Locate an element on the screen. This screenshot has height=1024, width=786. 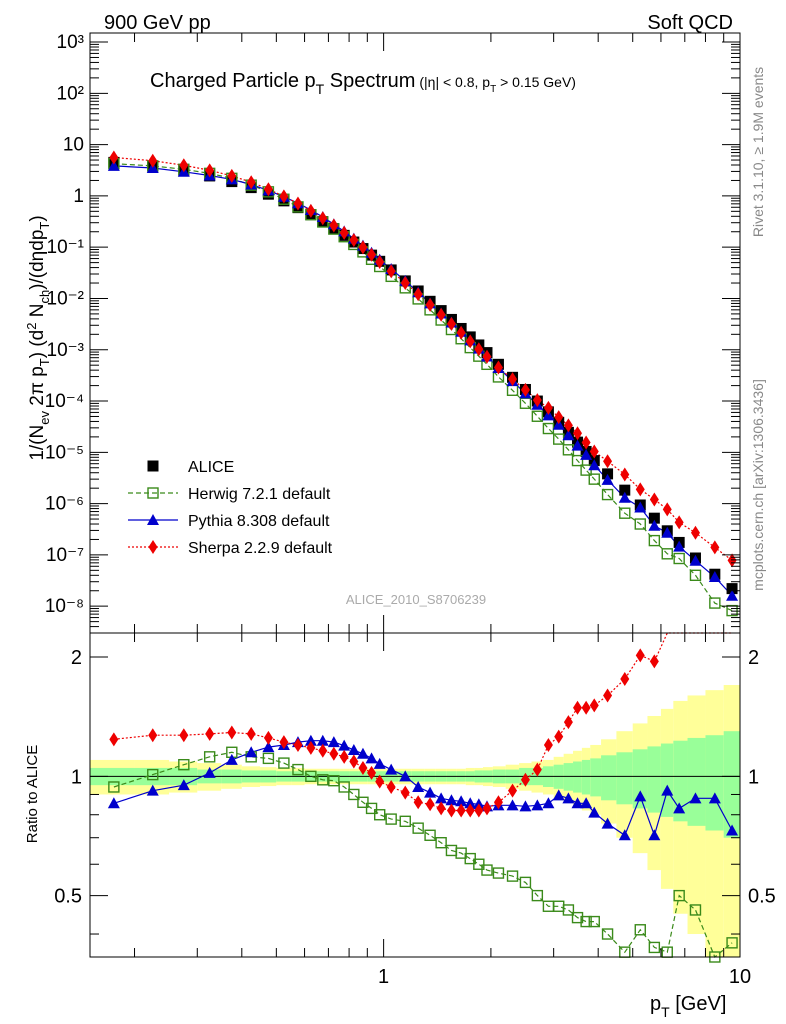
y-tick-label: 10⁻⁵ is located at coordinates (64, 452).